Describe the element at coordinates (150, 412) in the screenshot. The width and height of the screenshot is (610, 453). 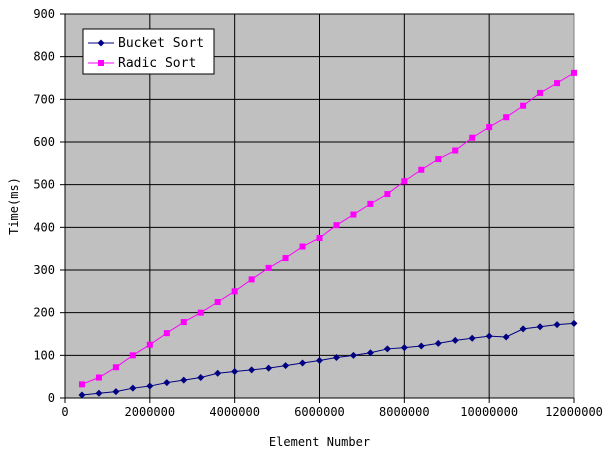
I see `x-tick-label: 2000000` at that location.